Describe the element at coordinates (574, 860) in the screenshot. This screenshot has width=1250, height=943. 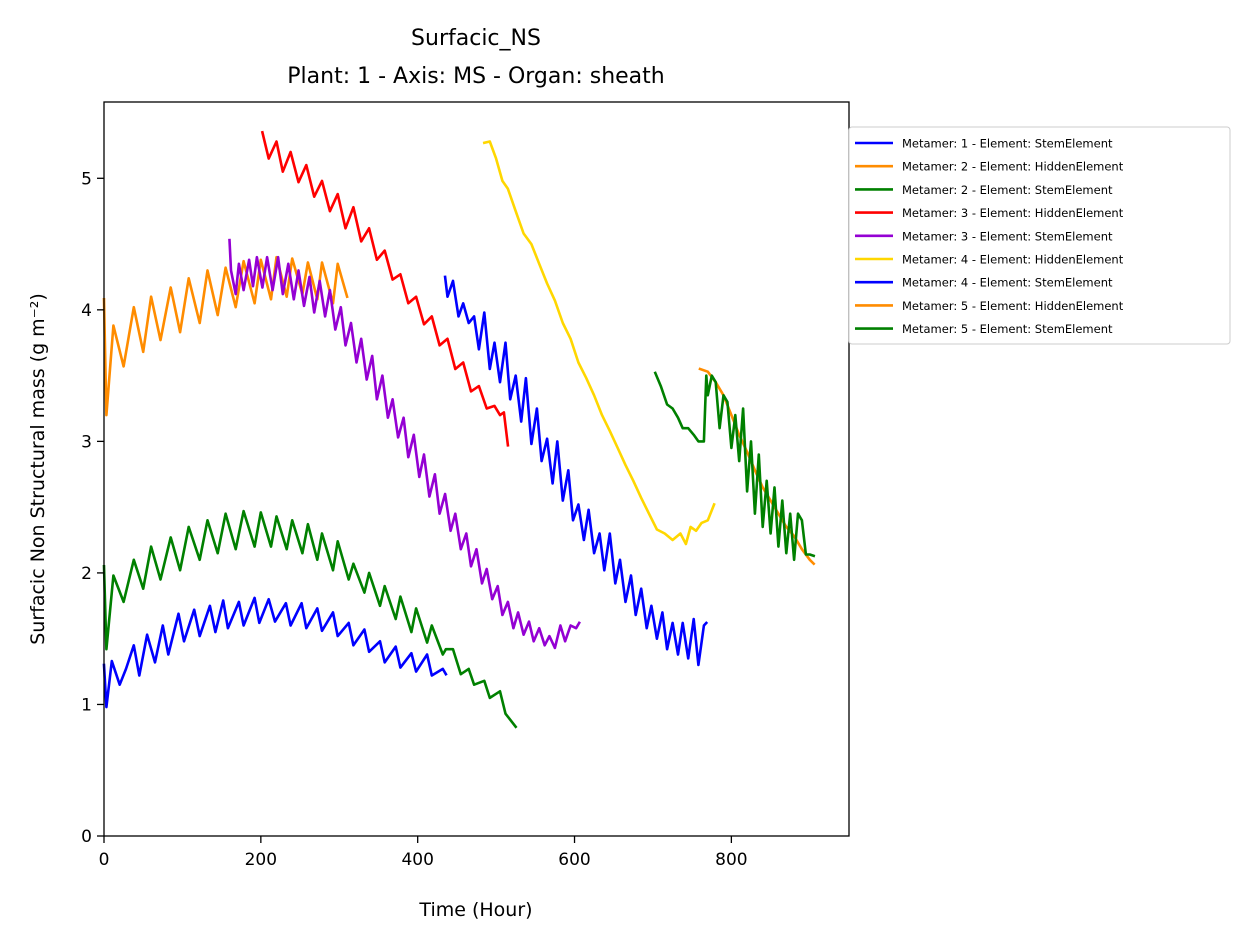
I see `x-tick-label: 600` at that location.